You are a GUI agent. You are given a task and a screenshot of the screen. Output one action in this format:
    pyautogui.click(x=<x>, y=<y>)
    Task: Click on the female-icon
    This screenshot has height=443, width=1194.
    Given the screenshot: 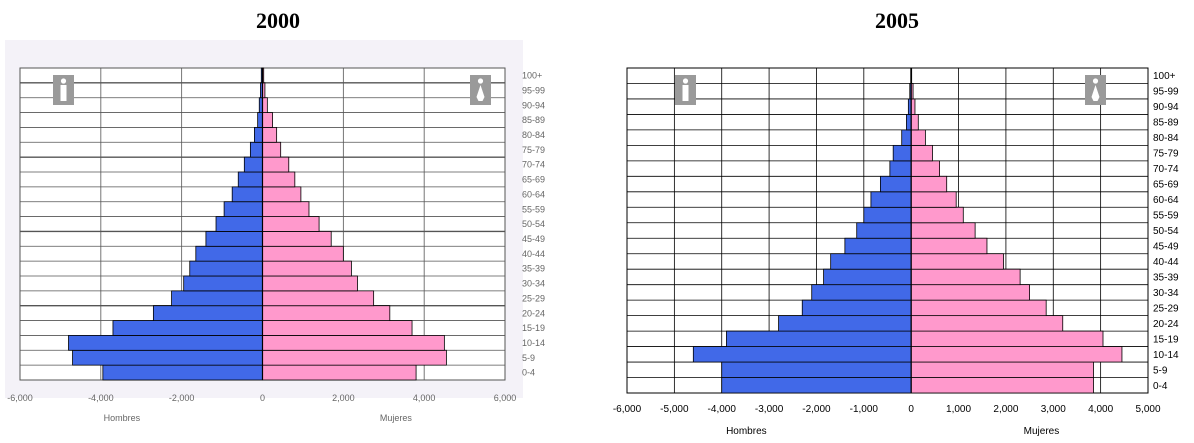 What is the action you would take?
    pyautogui.click(x=1095, y=90)
    